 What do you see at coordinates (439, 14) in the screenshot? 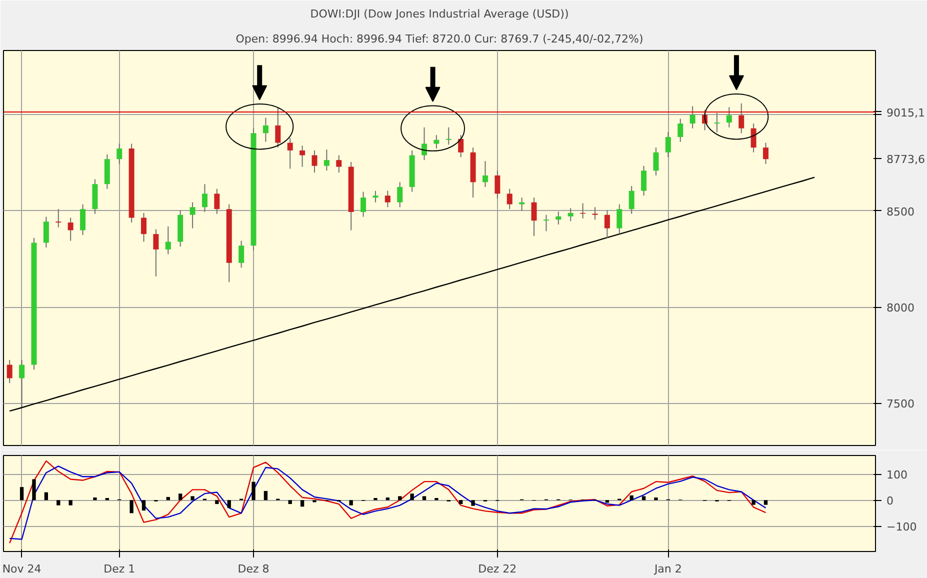
I see `chart-title: DOWI:DJI (Dow Jones Industrial Average (USD))` at bounding box center [439, 14].